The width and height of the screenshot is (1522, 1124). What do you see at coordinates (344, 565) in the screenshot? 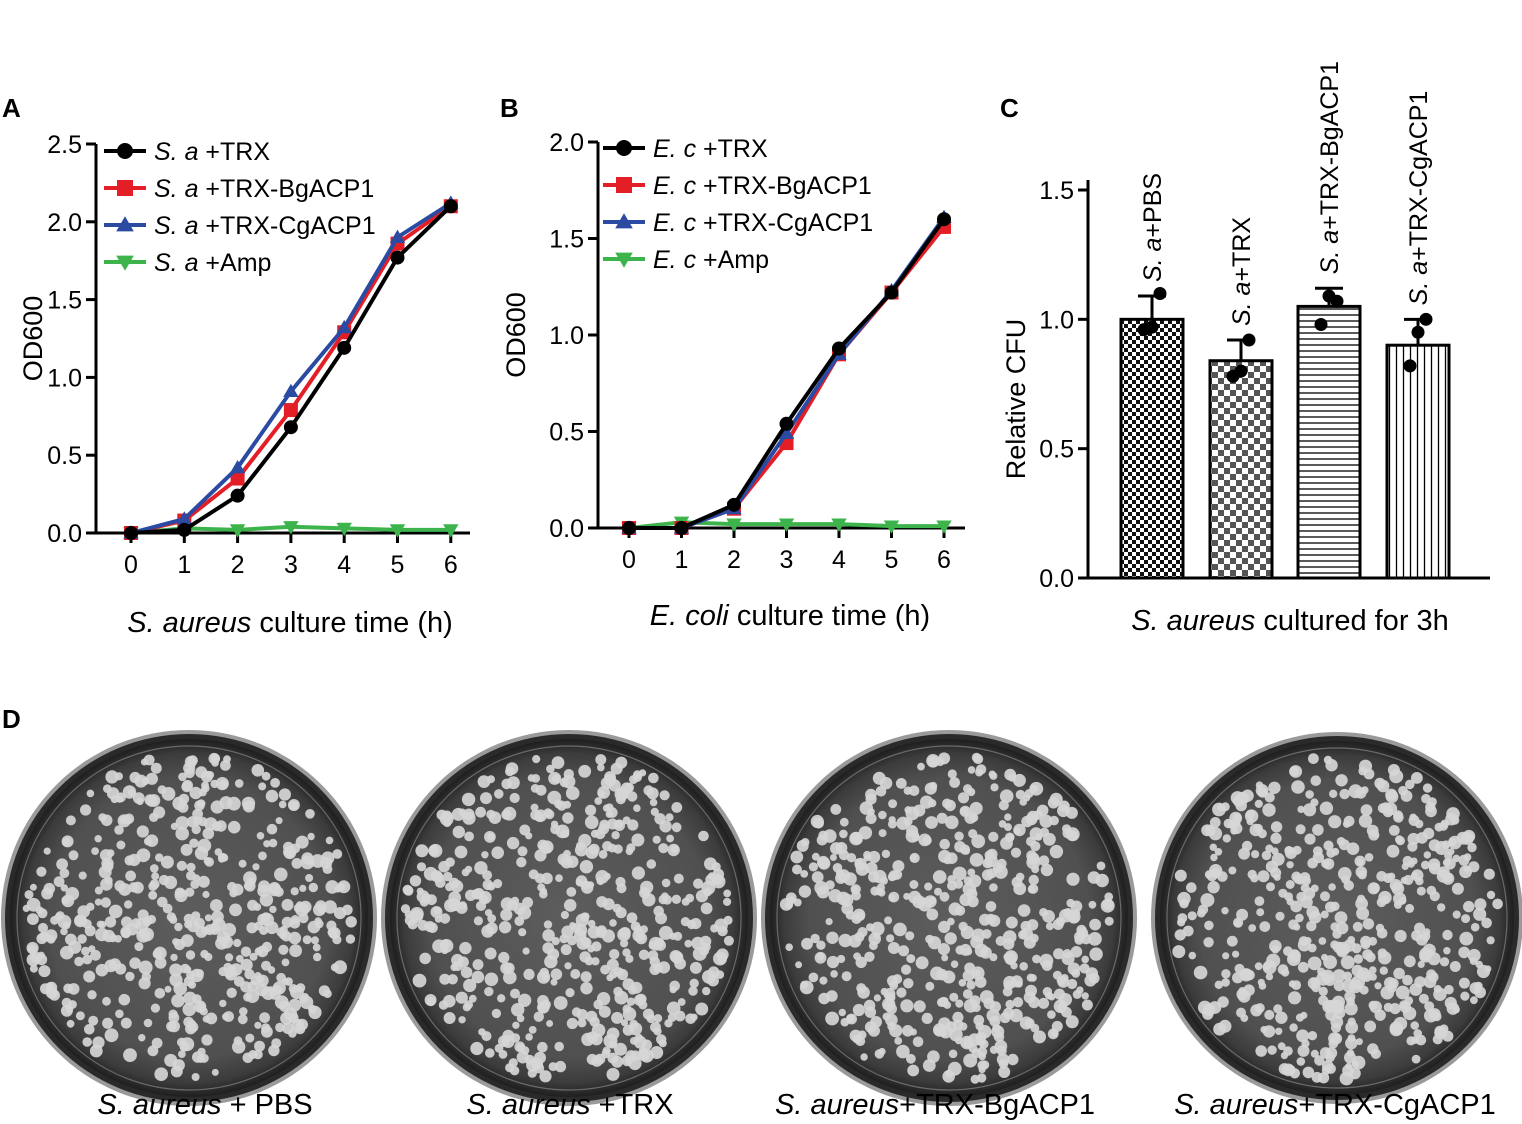
I see `x-tick-label: 4` at bounding box center [344, 565].